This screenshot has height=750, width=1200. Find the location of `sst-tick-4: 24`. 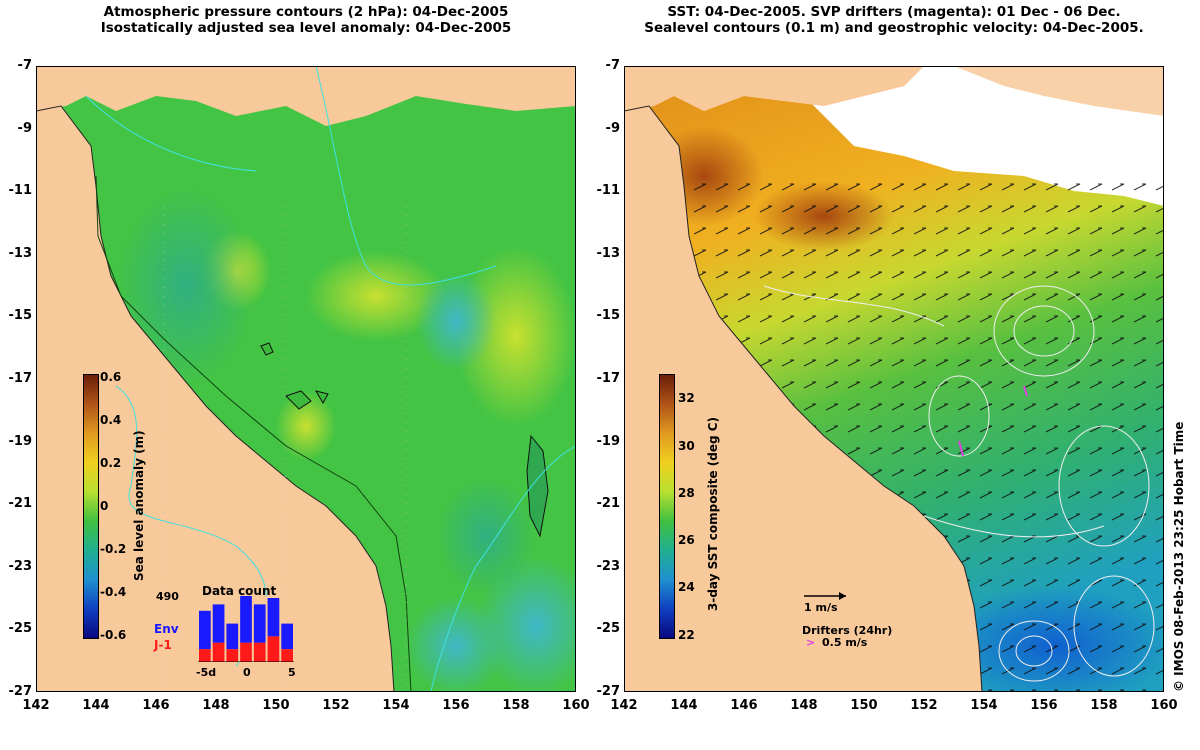

sst-tick-4: 24 is located at coordinates (686, 587).